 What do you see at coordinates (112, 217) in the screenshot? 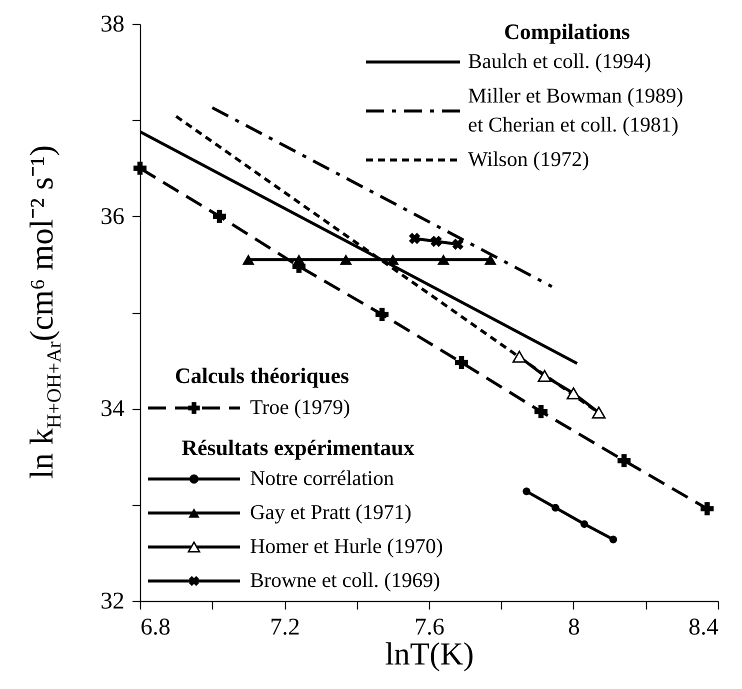
I see `y-tick-label: 36` at bounding box center [112, 217].